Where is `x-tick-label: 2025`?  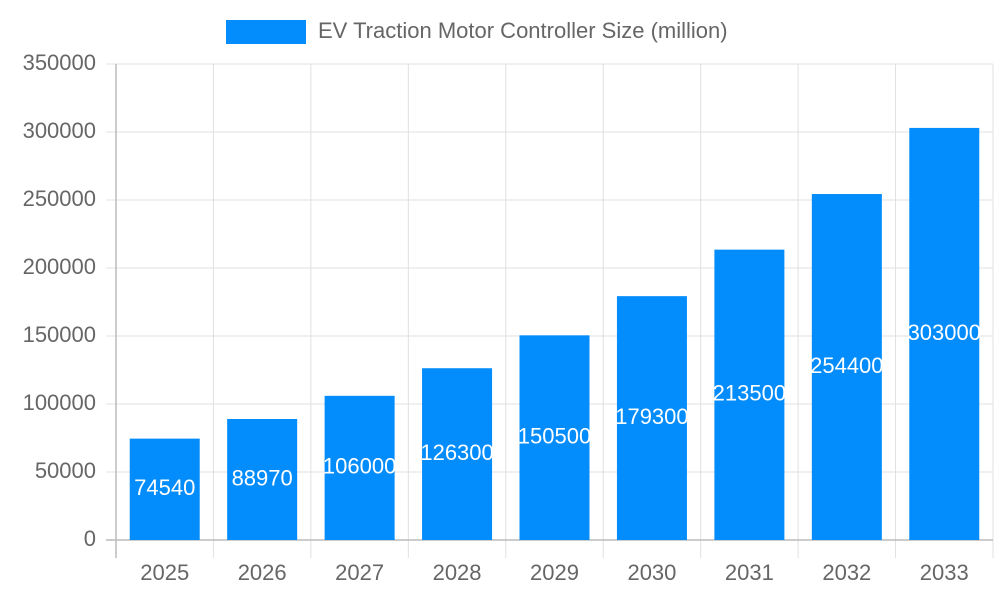
x-tick-label: 2025 is located at coordinates (164, 572).